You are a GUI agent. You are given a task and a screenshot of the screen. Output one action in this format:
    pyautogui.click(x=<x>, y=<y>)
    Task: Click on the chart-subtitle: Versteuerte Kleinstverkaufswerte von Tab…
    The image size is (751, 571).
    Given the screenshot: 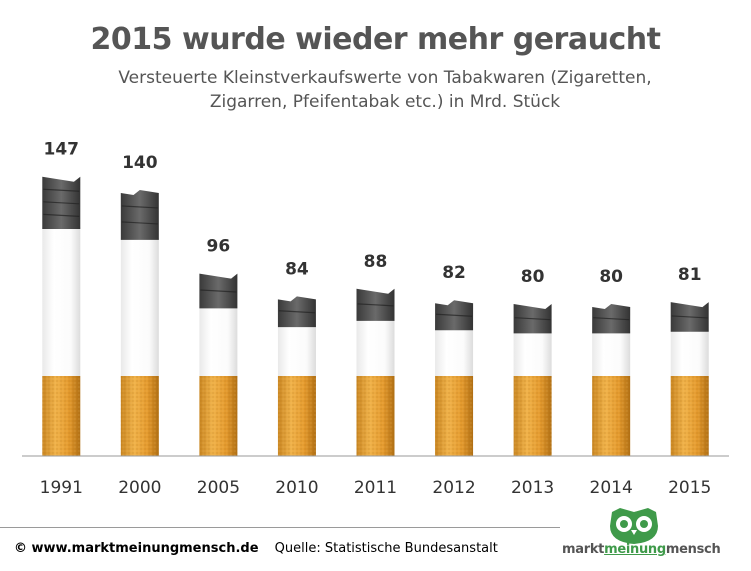 What is the action you would take?
    pyautogui.click(x=385, y=90)
    